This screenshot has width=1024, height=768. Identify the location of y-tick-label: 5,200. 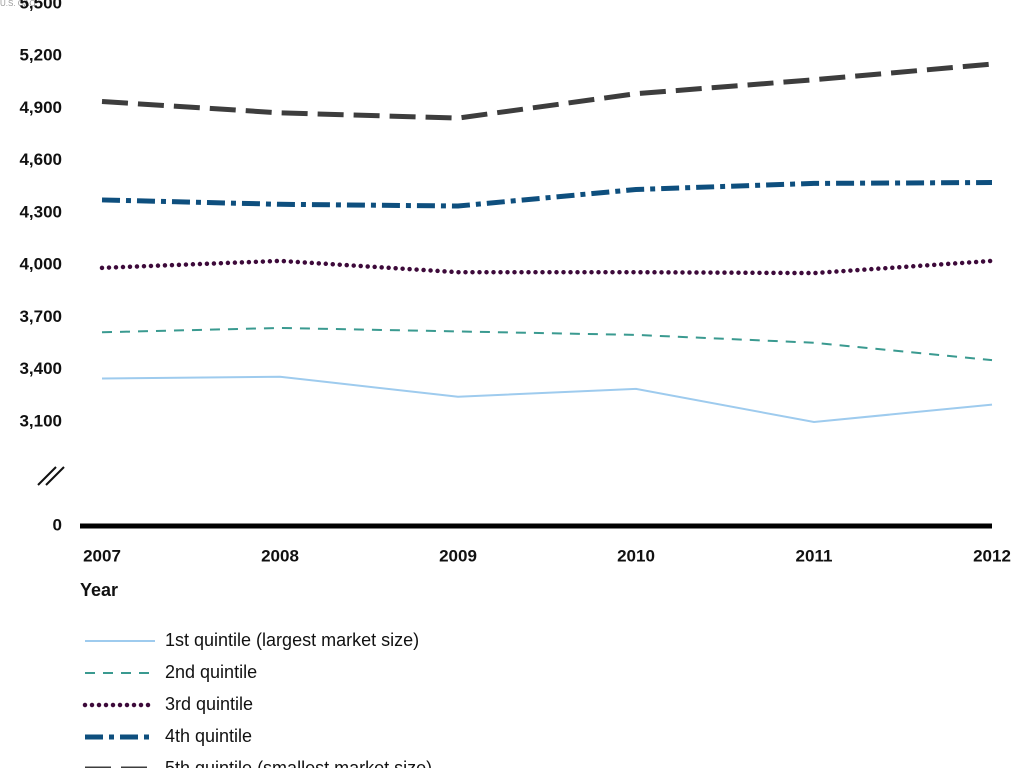
(40, 55).